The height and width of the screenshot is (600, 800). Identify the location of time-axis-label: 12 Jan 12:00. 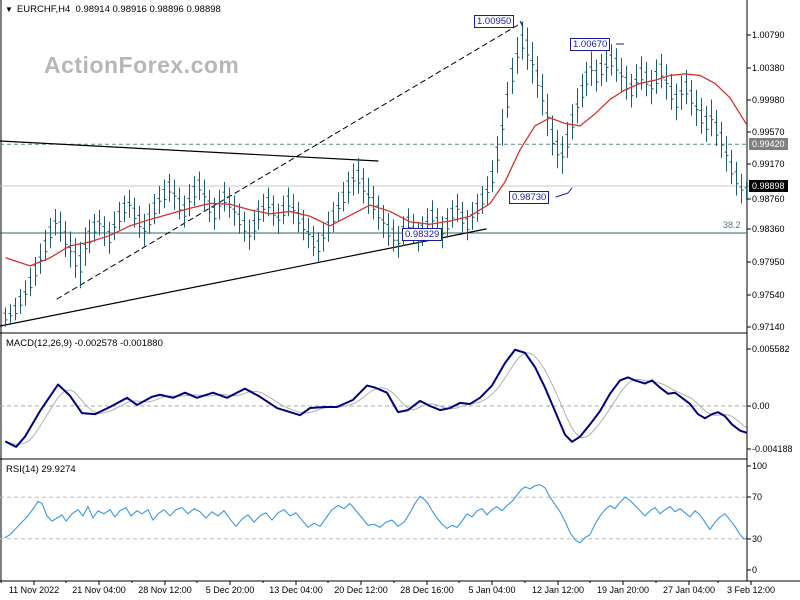
(558, 590).